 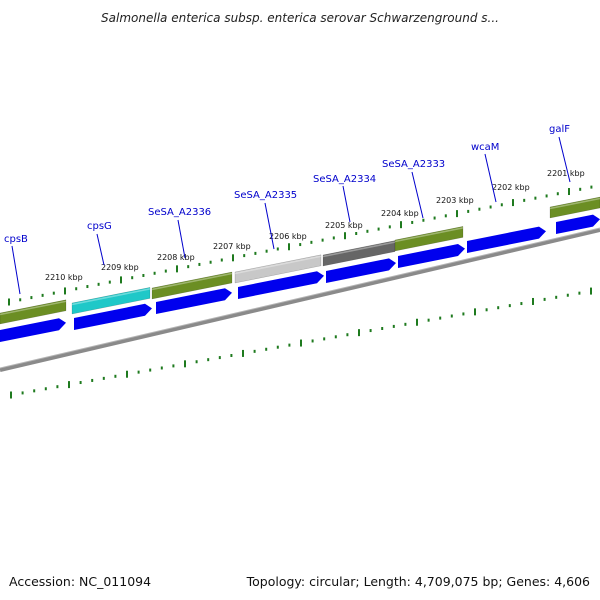 I want to click on scale-label: 2209 kbp, so click(x=120, y=267).